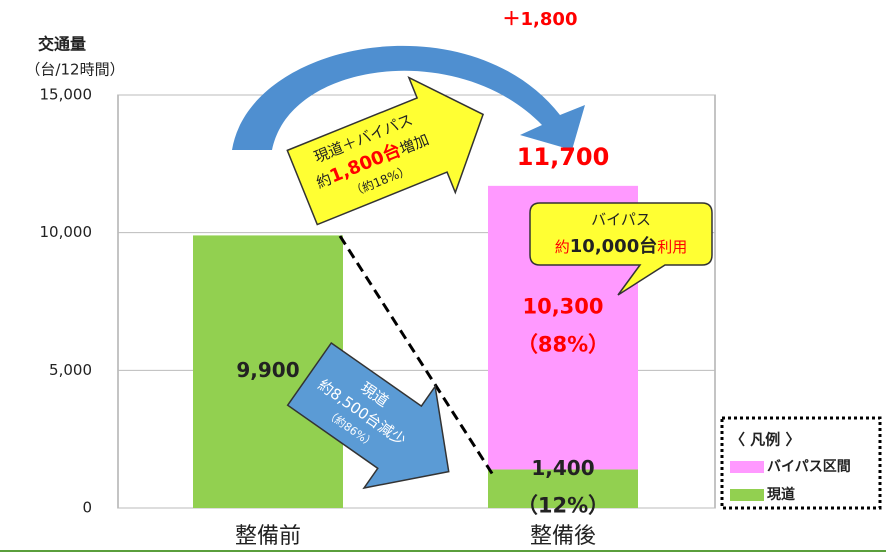 Image resolution: width=886 pixels, height=555 pixels. What do you see at coordinates (268, 536) in the screenshot?
I see `x-tick-label: 整備前` at bounding box center [268, 536].